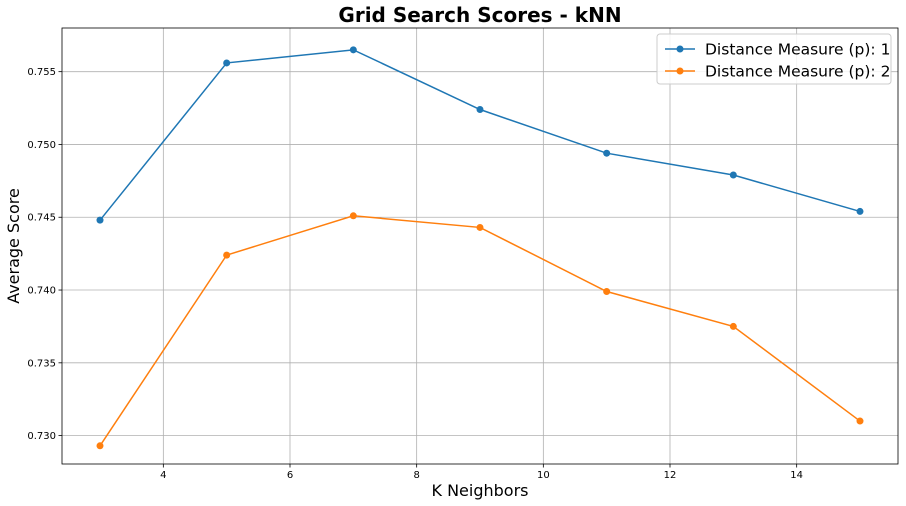 This screenshot has width=906, height=506. What do you see at coordinates (796, 475) in the screenshot?
I see `x-tick-label: 14` at bounding box center [796, 475].